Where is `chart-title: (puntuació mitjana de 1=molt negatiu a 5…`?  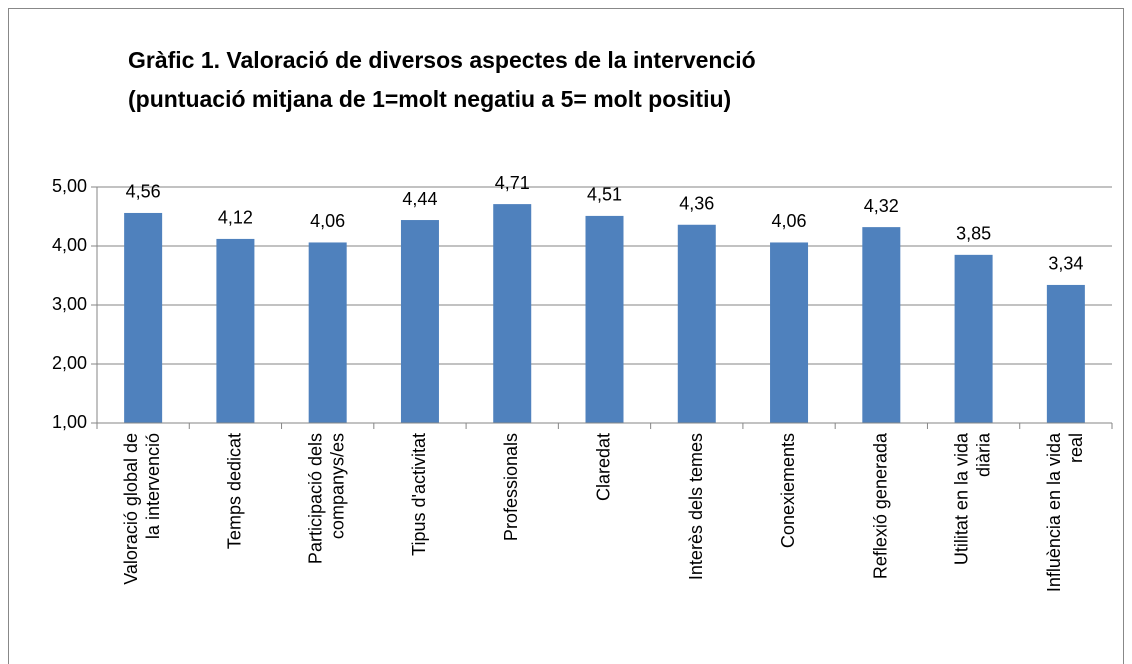 chart-title: (puntuació mitjana de 1=molt negatiu a 5… is located at coordinates (429, 99).